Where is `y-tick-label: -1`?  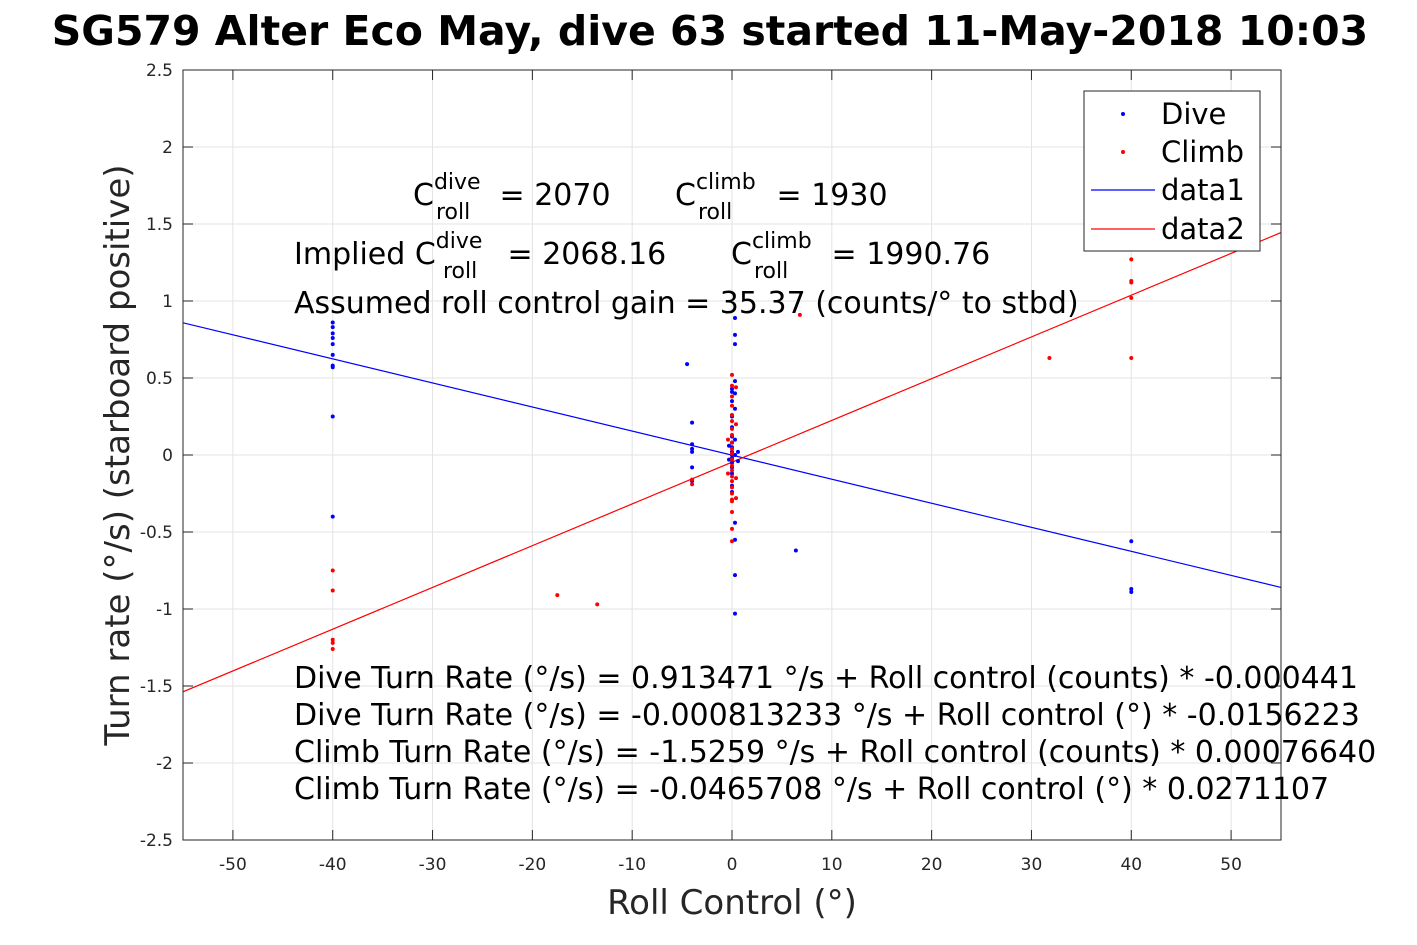 y-tick-label: -1 is located at coordinates (164, 610).